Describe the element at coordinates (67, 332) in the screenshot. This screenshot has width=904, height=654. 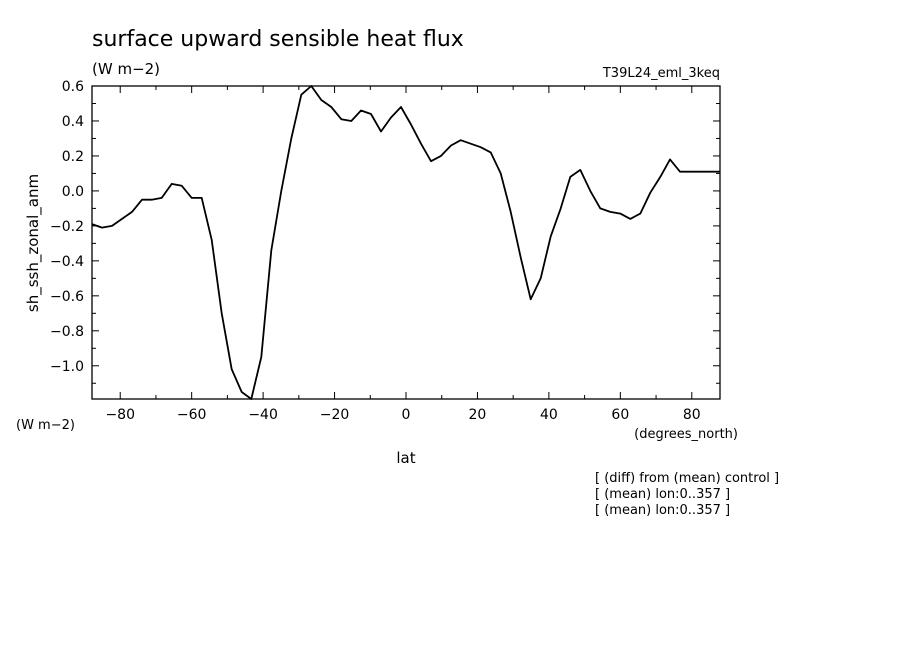
I see `y-tick-label: −0.8` at that location.